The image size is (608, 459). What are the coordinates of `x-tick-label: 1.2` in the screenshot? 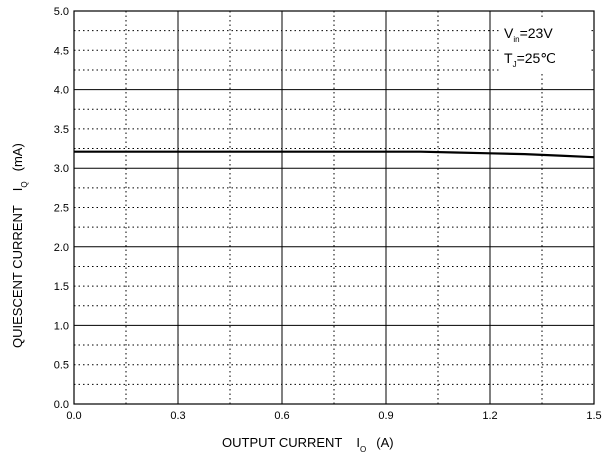 It's located at (489, 416).